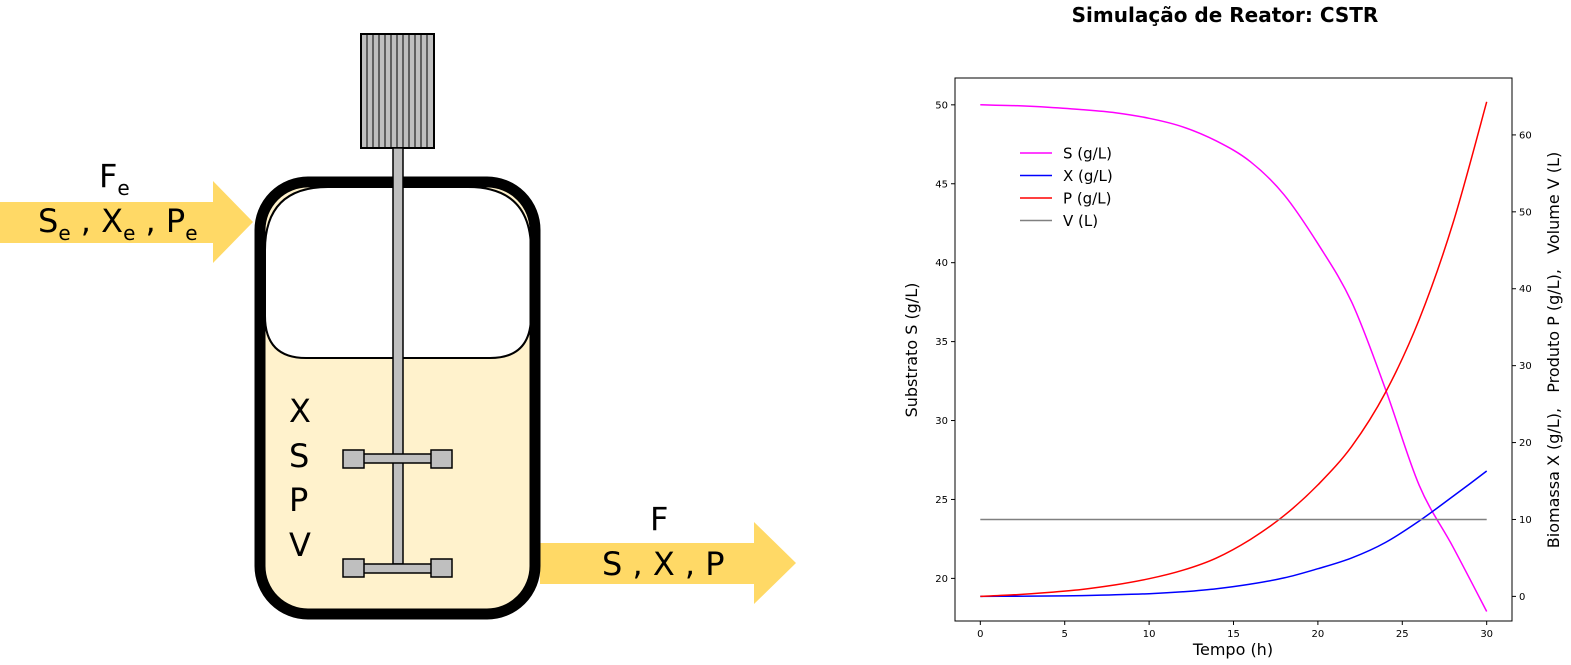  Describe the element at coordinates (1234, 534) in the screenshot. I see `series-line-x` at that location.